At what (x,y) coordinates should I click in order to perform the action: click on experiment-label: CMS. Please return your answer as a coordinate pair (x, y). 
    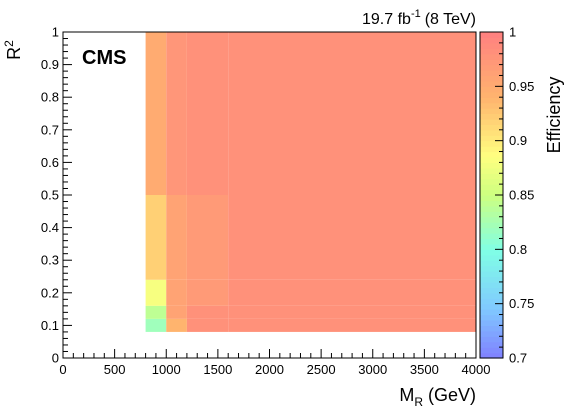
    Looking at the image, I should click on (104, 58).